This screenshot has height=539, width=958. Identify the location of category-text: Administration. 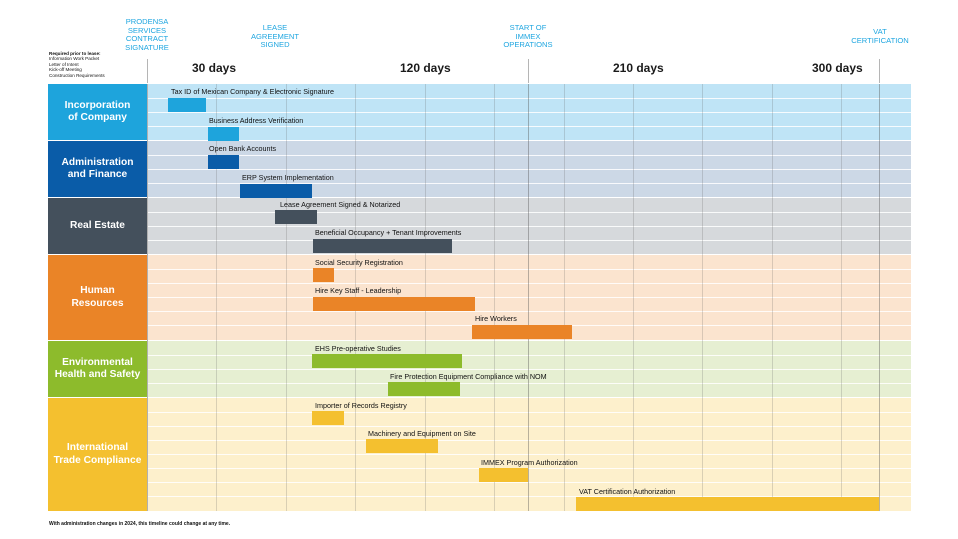
(97, 162).